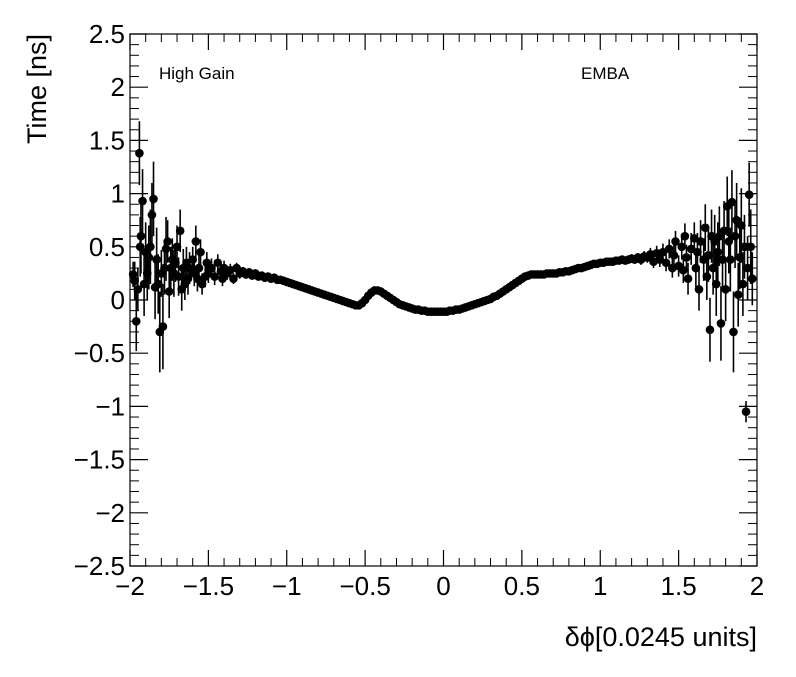  Describe the element at coordinates (99, 566) in the screenshot. I see `y-tick-label: −2.5` at that location.